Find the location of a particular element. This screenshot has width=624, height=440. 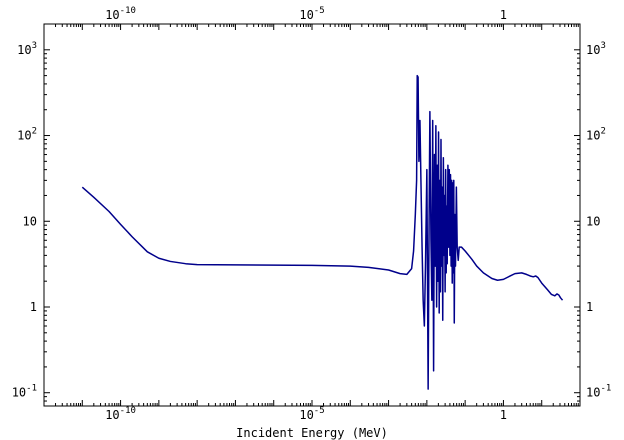

x-tick-label-bottom: 10-10 is located at coordinates (120, 414).